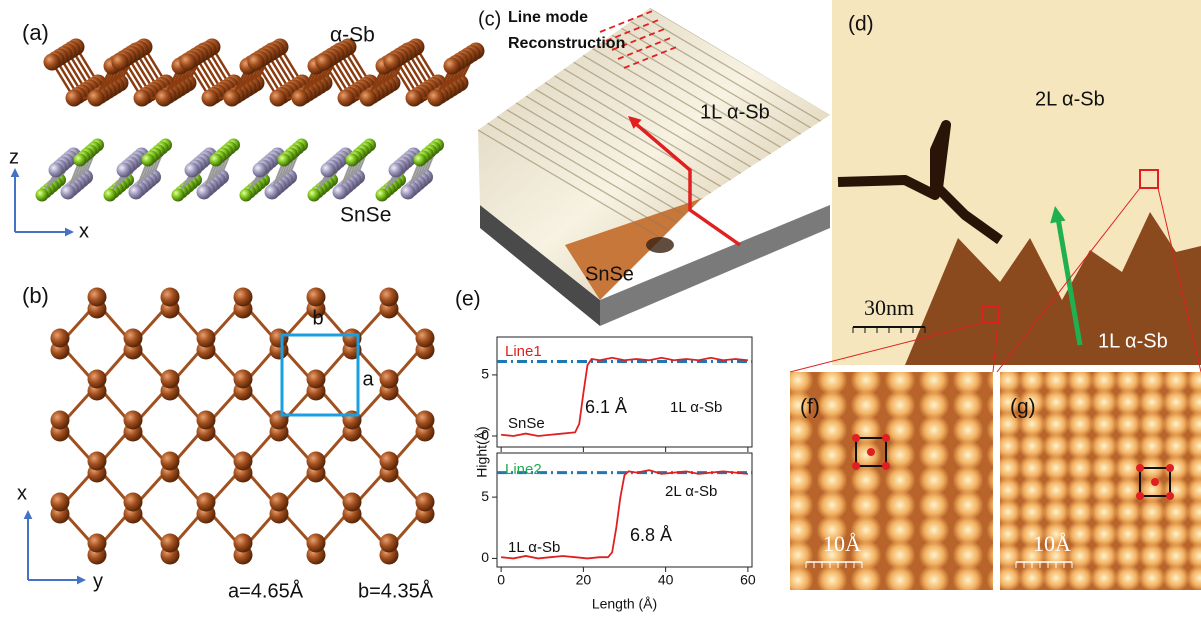 The width and height of the screenshot is (1201, 623). Describe the element at coordinates (635, 122) in the screenshot. I see `arrow-head` at that location.